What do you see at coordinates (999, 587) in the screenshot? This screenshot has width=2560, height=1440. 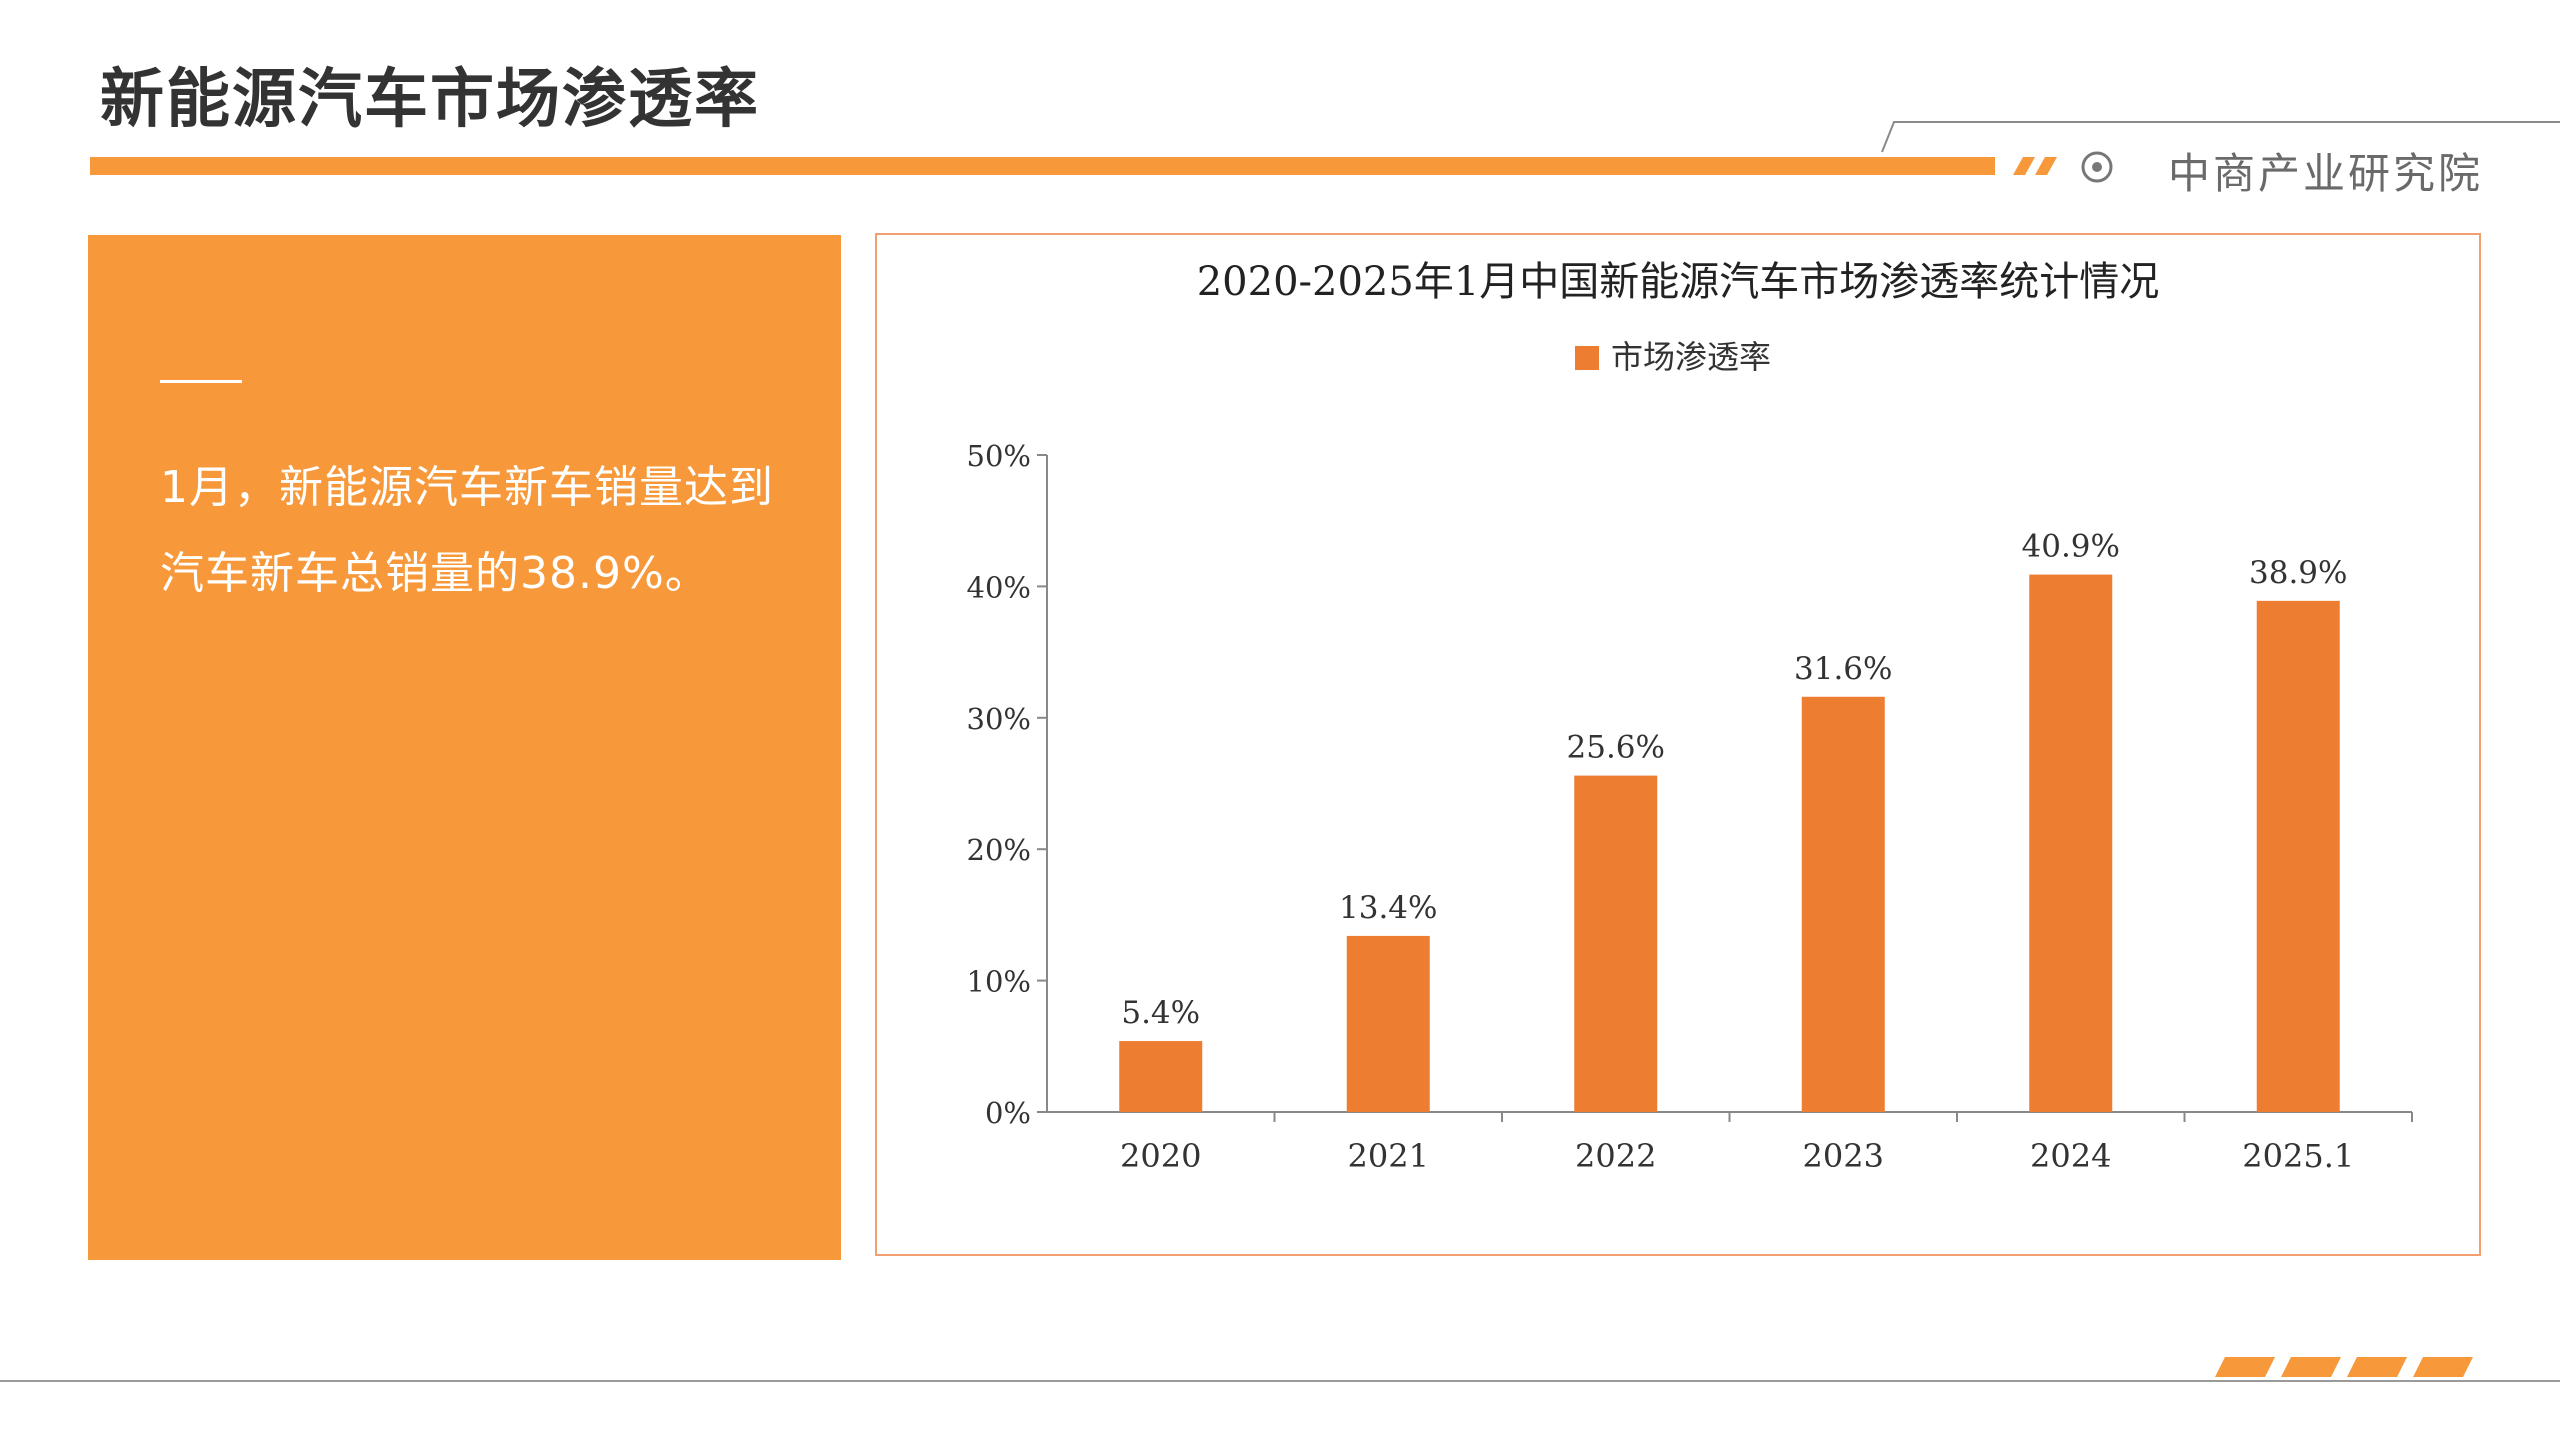 I see `y-tick-label: 40%` at bounding box center [999, 587].